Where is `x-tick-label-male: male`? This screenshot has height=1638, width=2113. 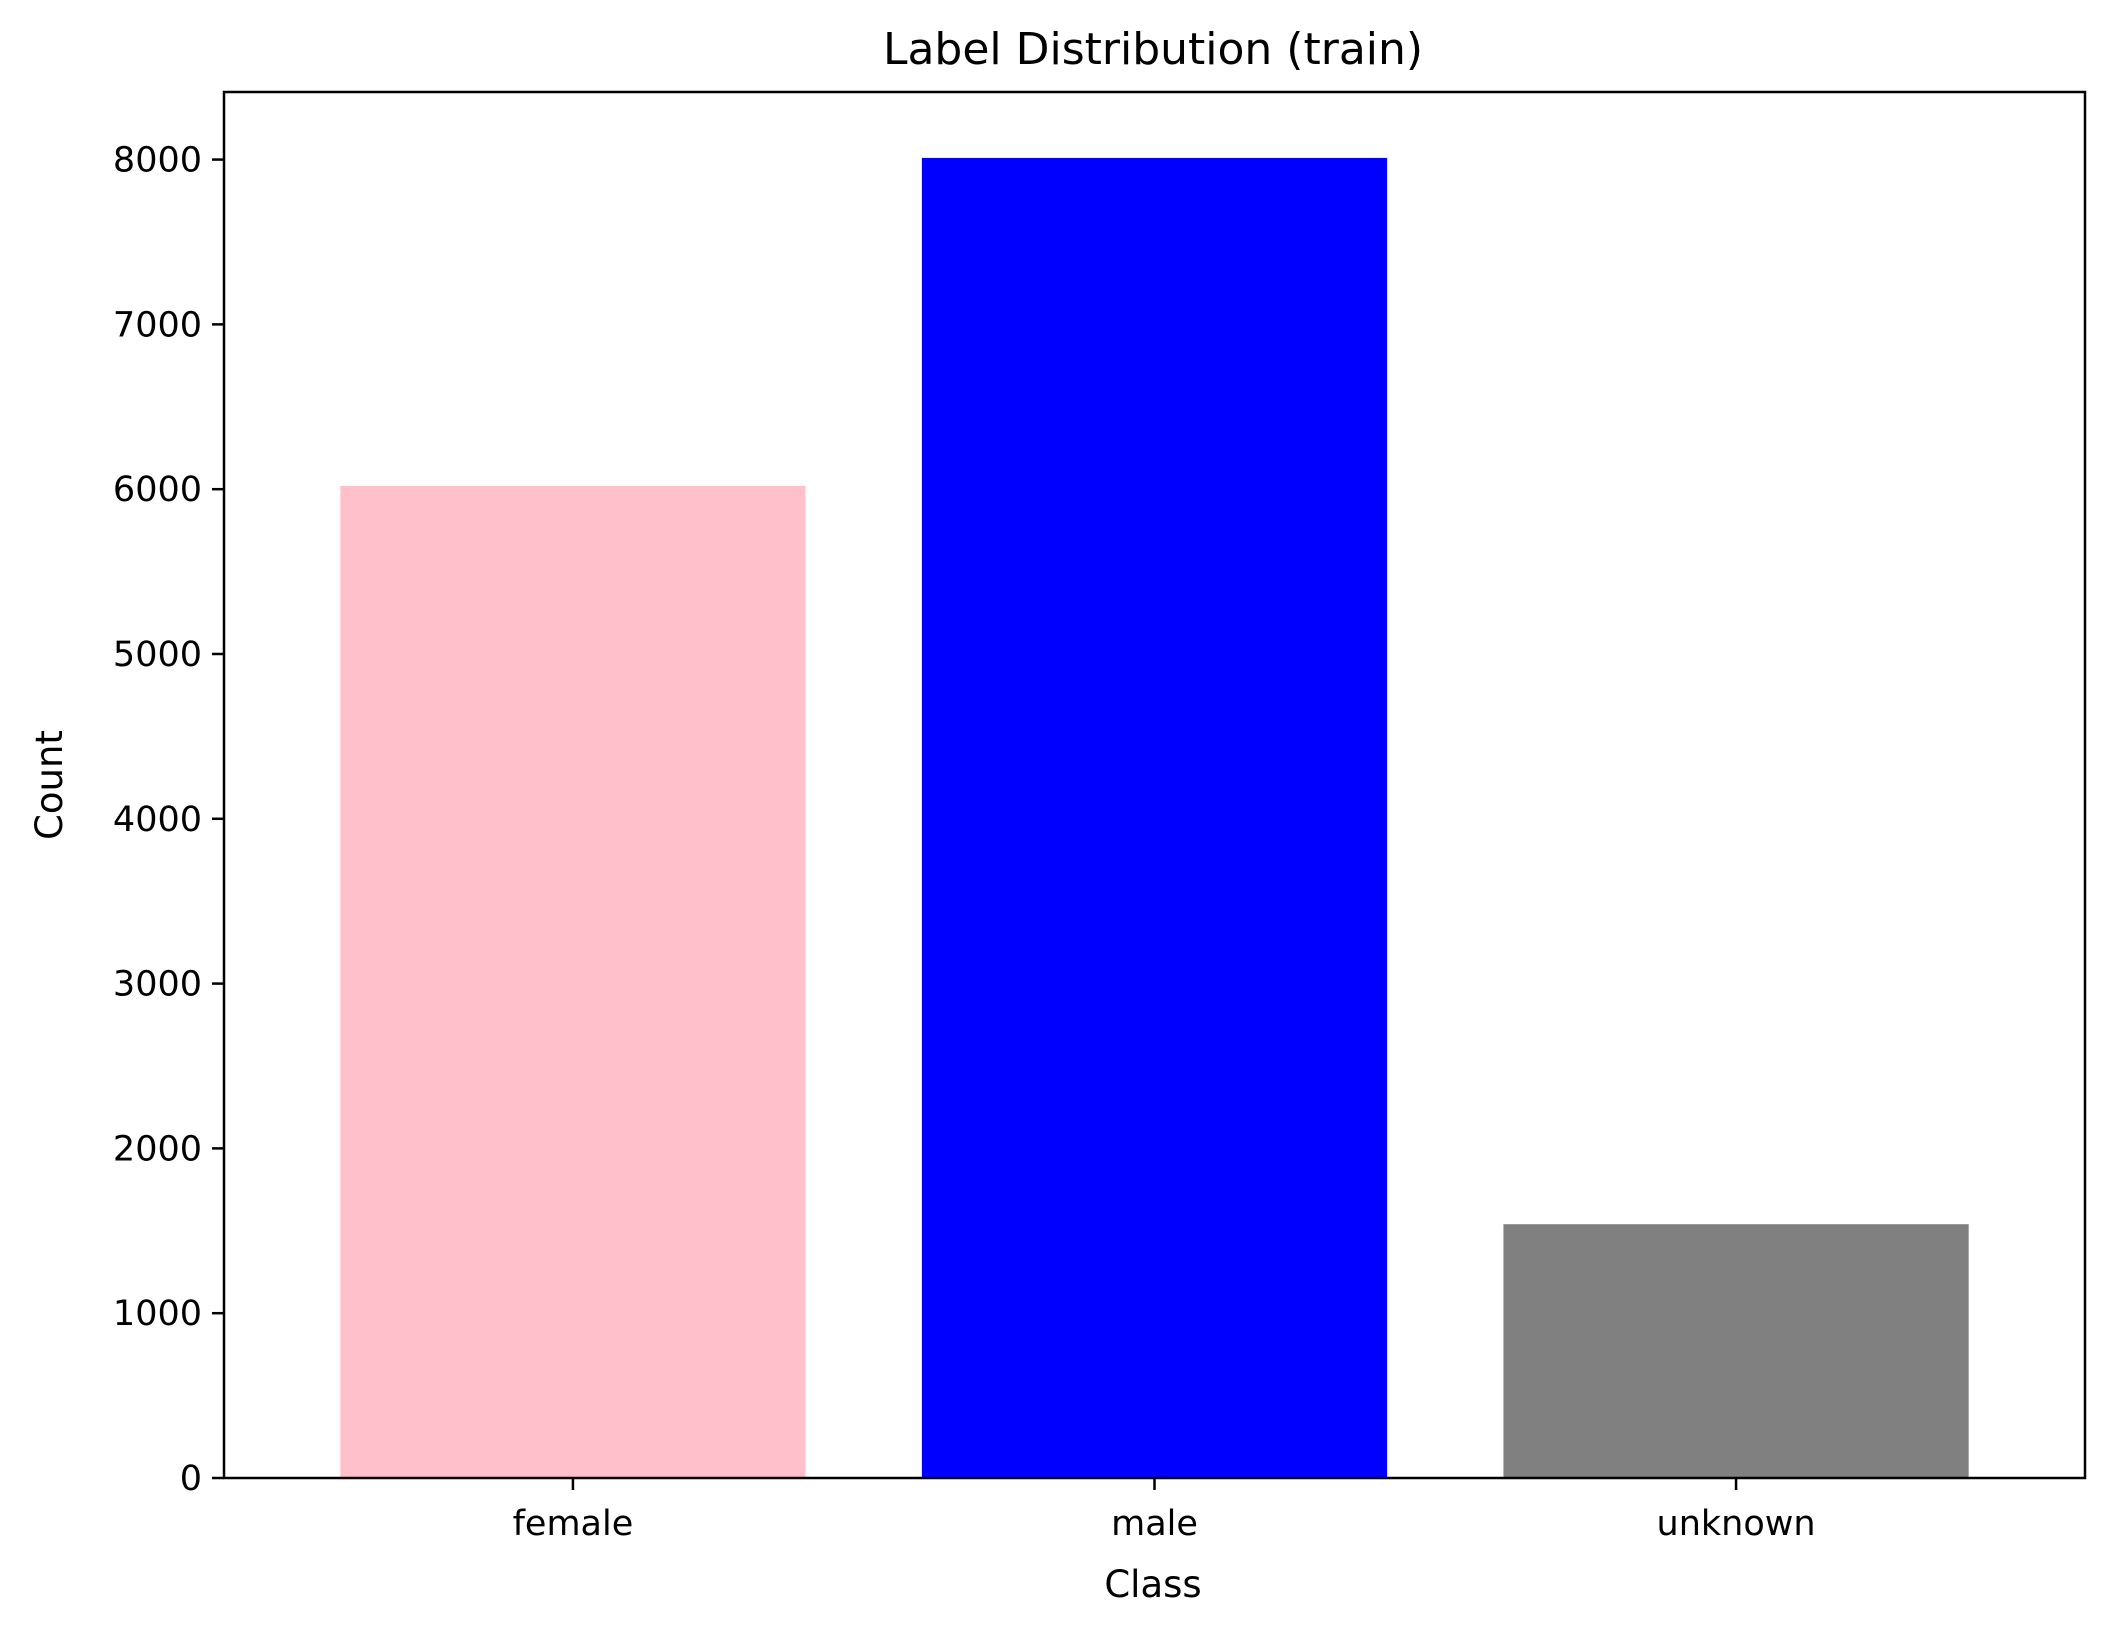 x-tick-label-male: male is located at coordinates (1154, 1524).